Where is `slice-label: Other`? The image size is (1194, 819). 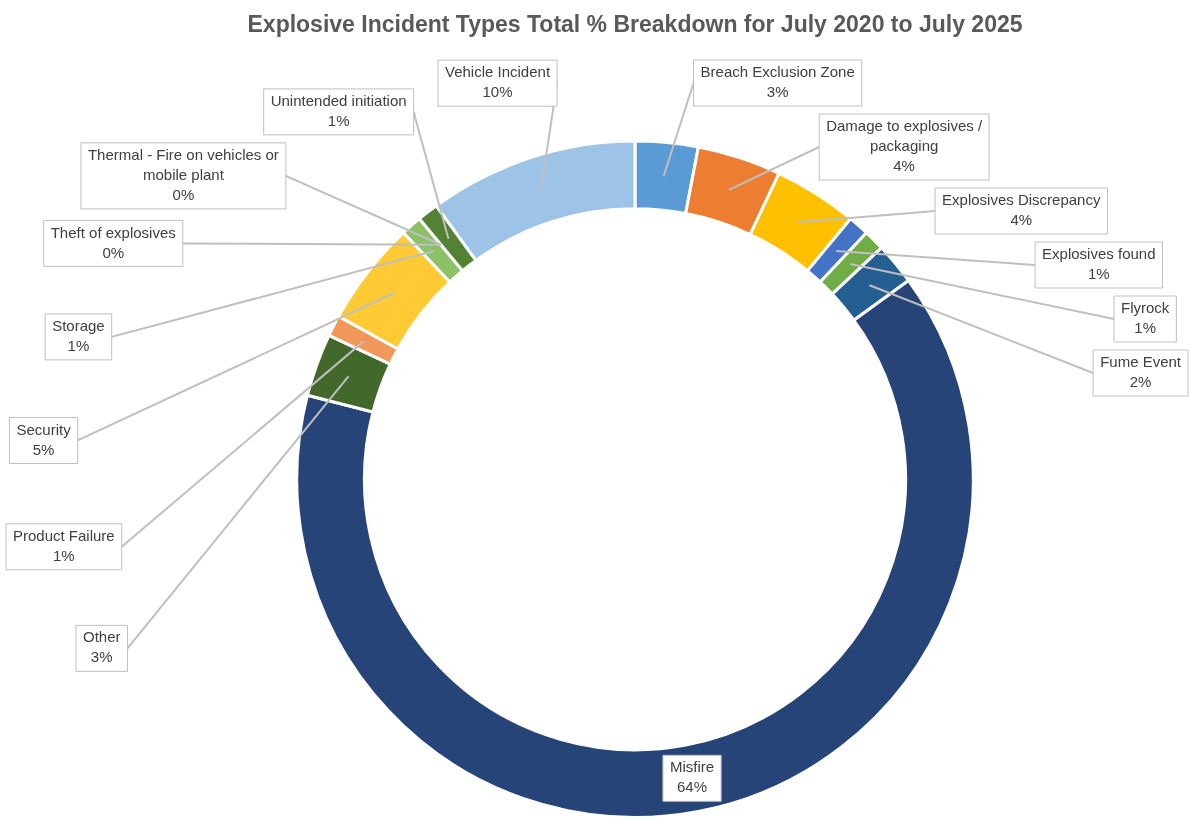
slice-label: Other is located at coordinates (101, 637).